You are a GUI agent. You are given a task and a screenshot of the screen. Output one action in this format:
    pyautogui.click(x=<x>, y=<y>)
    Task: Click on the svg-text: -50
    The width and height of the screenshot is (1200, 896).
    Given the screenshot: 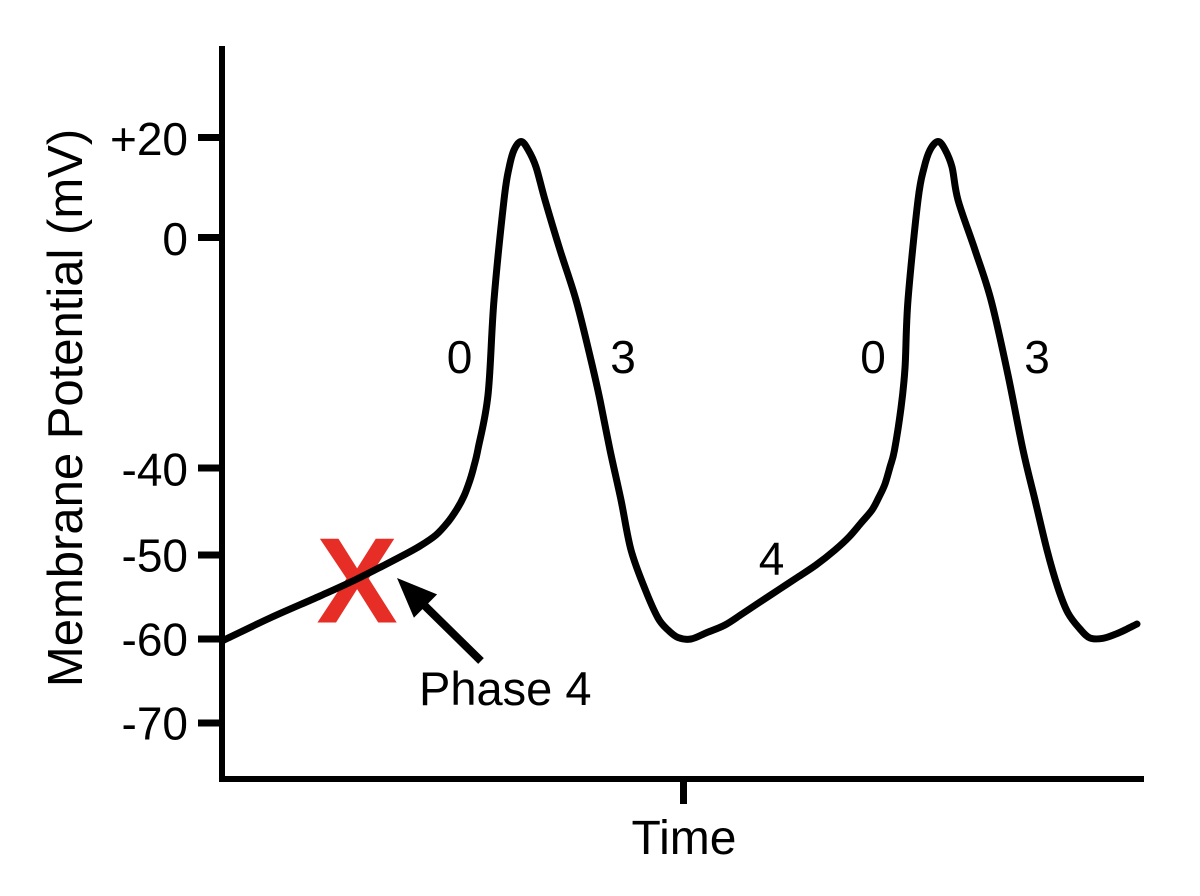 What is the action you would take?
    pyautogui.click(x=155, y=556)
    